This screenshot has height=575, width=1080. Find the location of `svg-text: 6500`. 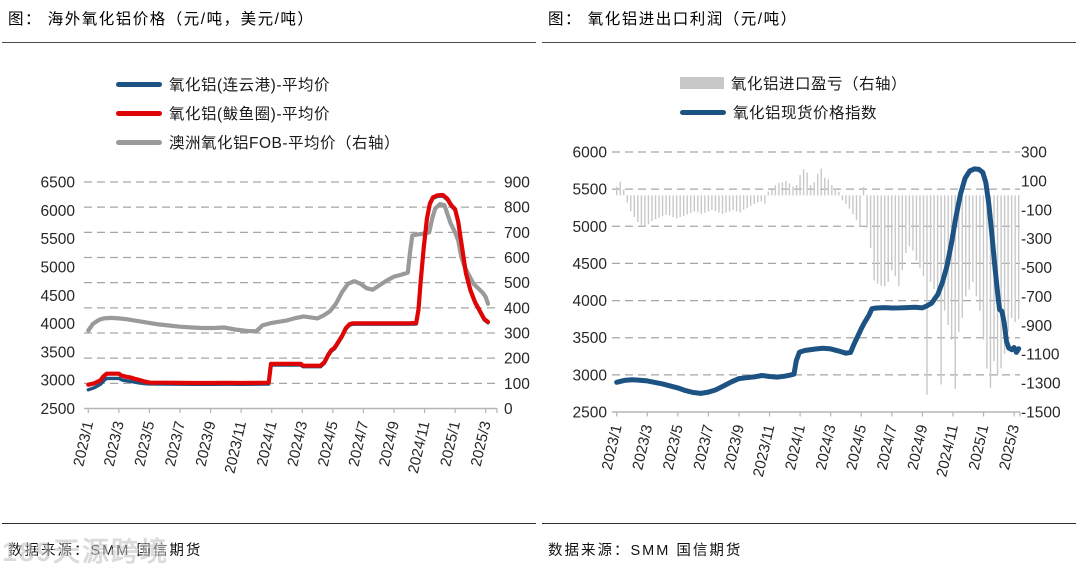

svg-text: 6500 is located at coordinates (58, 183).